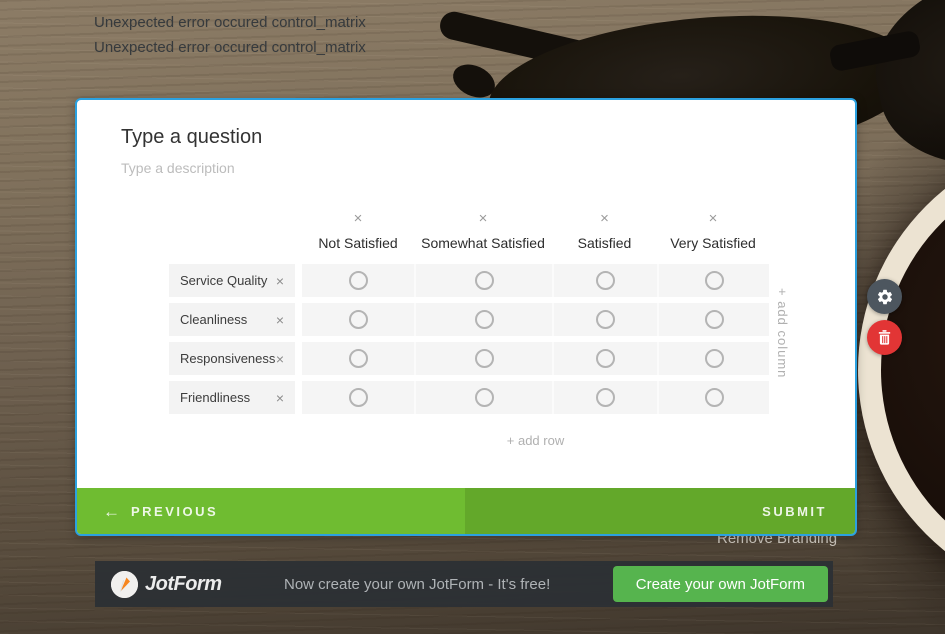 The image size is (945, 634). I want to click on form-navigation-bar: ← PREVIOUS SUBMIT, so click(466, 511).